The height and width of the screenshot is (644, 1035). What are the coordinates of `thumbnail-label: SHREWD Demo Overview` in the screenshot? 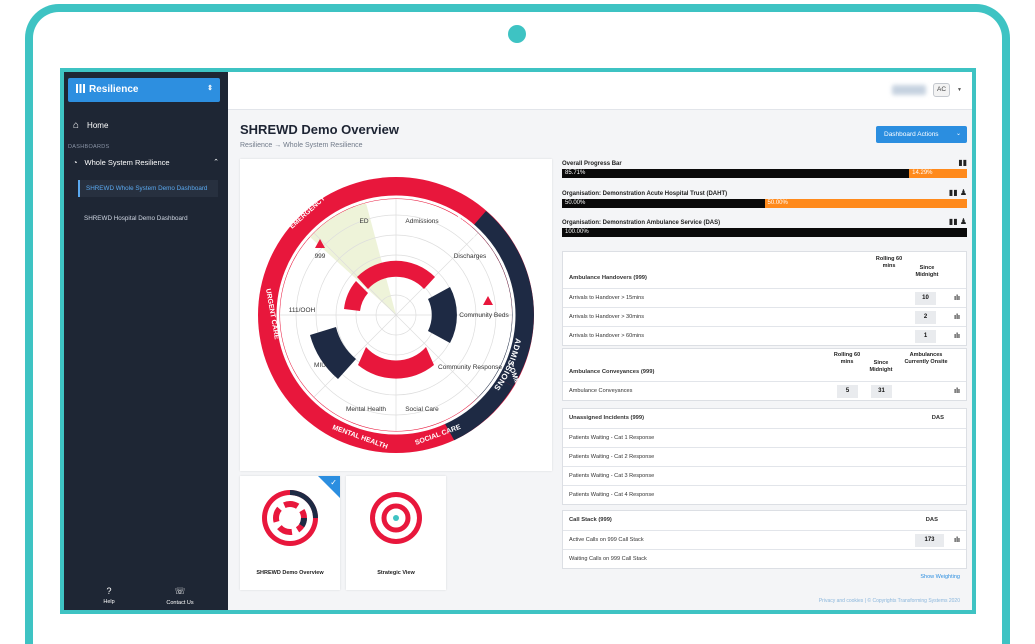 It's located at (290, 573).